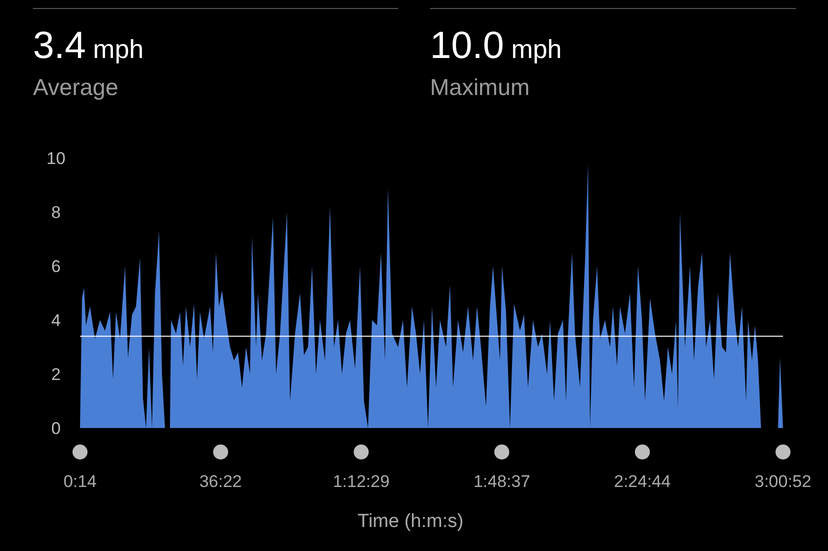 The image size is (828, 551). Describe the element at coordinates (220, 481) in the screenshot. I see `x-tick-label: 36:22` at that location.